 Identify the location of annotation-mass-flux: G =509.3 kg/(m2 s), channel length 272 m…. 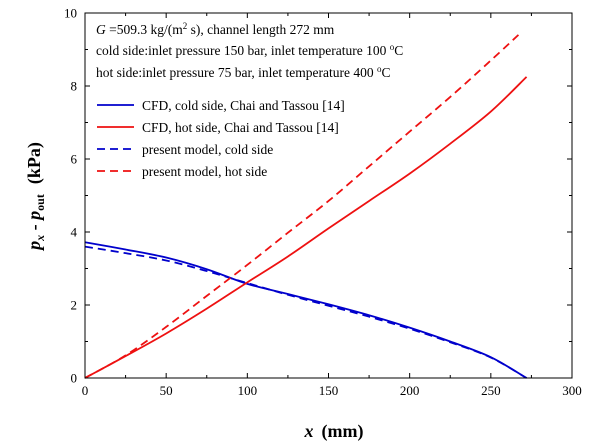
(215, 29).